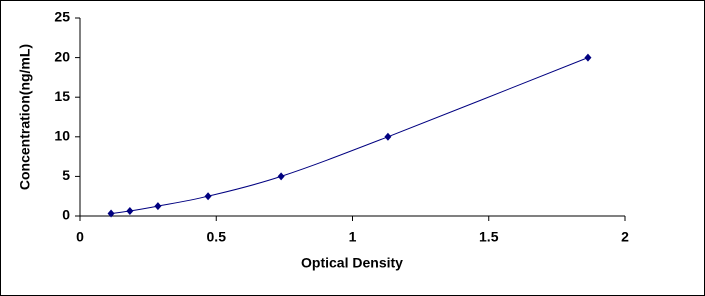 Image resolution: width=705 pixels, height=296 pixels. Describe the element at coordinates (352, 263) in the screenshot. I see `x-axis-title: Optical Density` at that location.